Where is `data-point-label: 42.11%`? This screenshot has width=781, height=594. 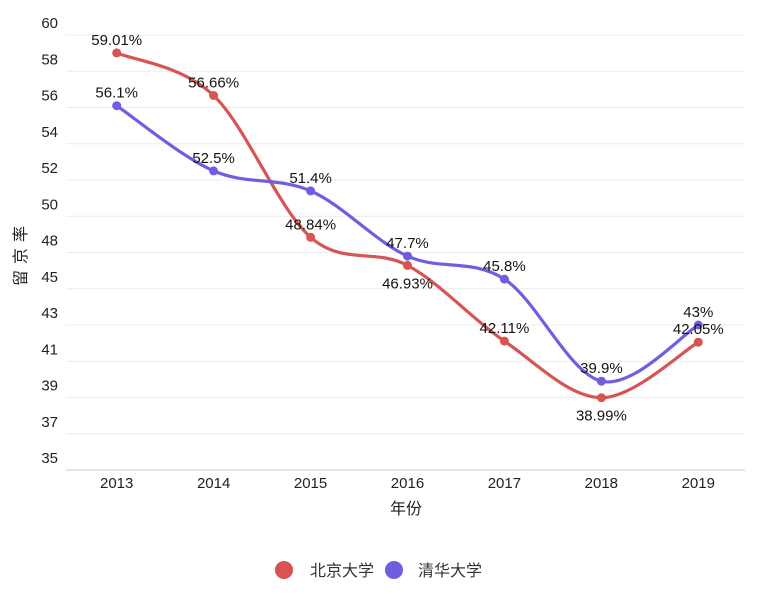
data-point-label: 42.11% is located at coordinates (505, 328).